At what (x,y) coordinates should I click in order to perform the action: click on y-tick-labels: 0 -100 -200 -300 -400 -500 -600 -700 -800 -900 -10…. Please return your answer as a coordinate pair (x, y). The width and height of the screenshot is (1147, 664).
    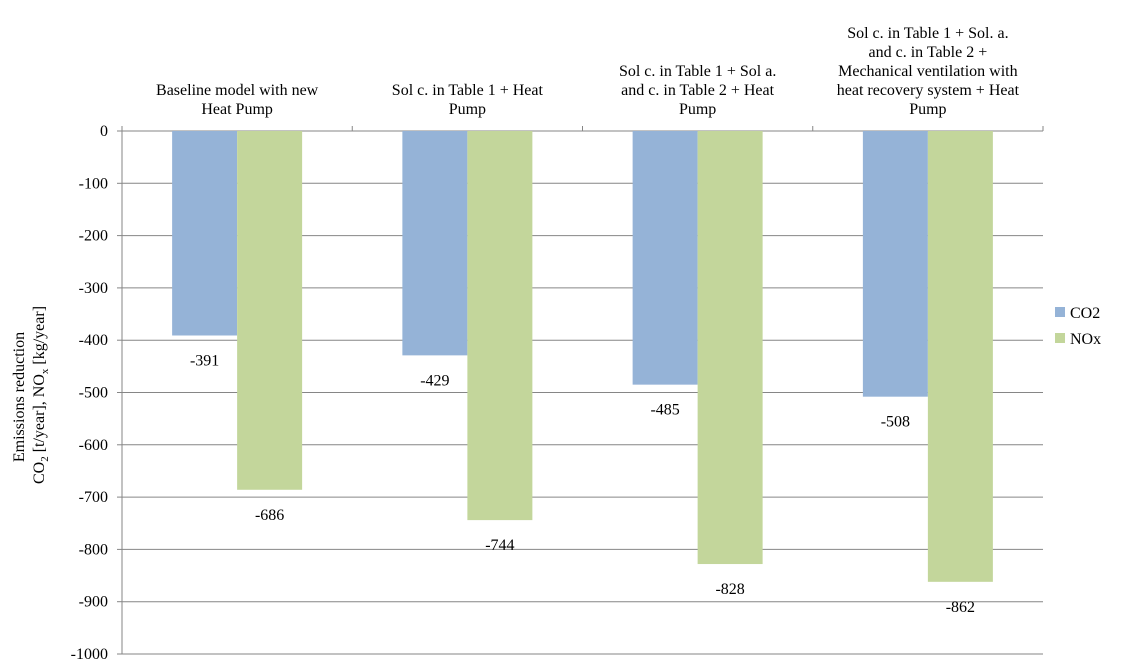
    Looking at the image, I should click on (89, 393).